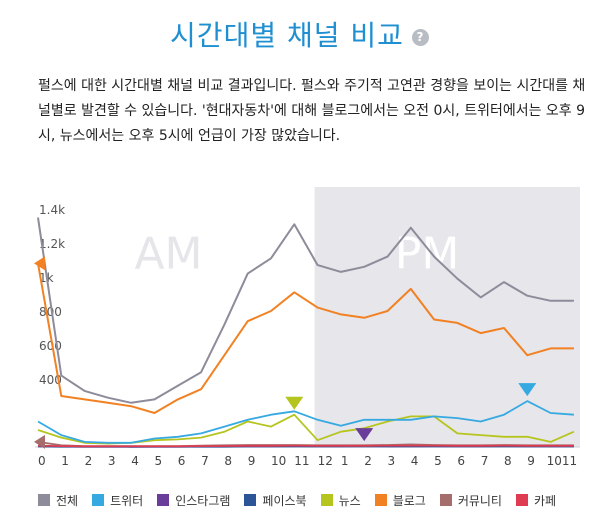  Describe the element at coordinates (42, 461) in the screenshot. I see `x-tick-label: 0` at that location.